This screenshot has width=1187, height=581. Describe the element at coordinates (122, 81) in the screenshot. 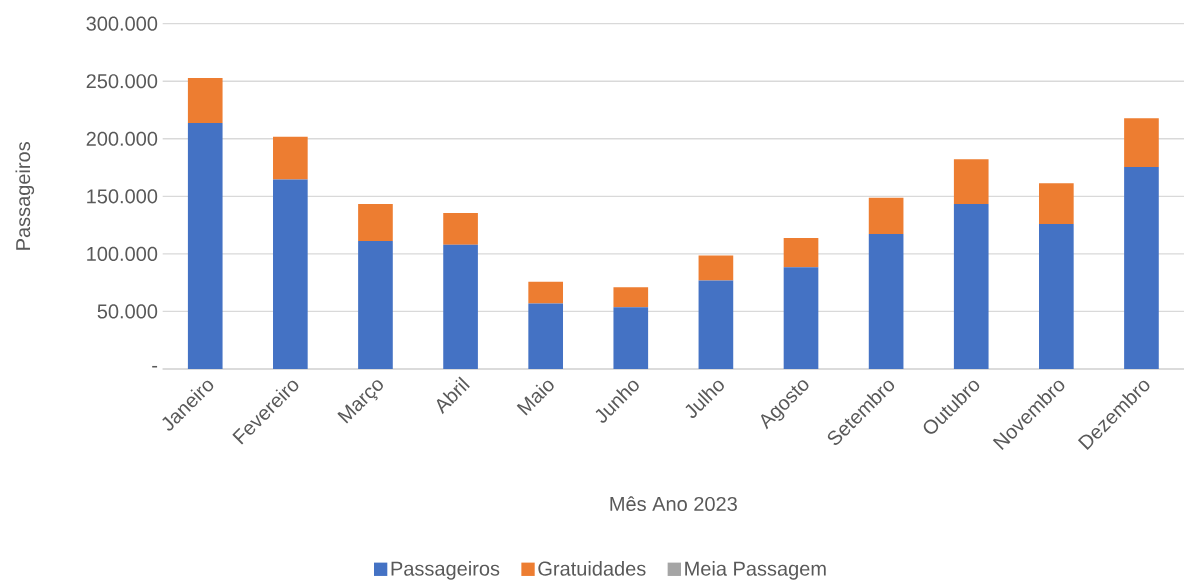

I see `y-tick-label: 250.000` at that location.